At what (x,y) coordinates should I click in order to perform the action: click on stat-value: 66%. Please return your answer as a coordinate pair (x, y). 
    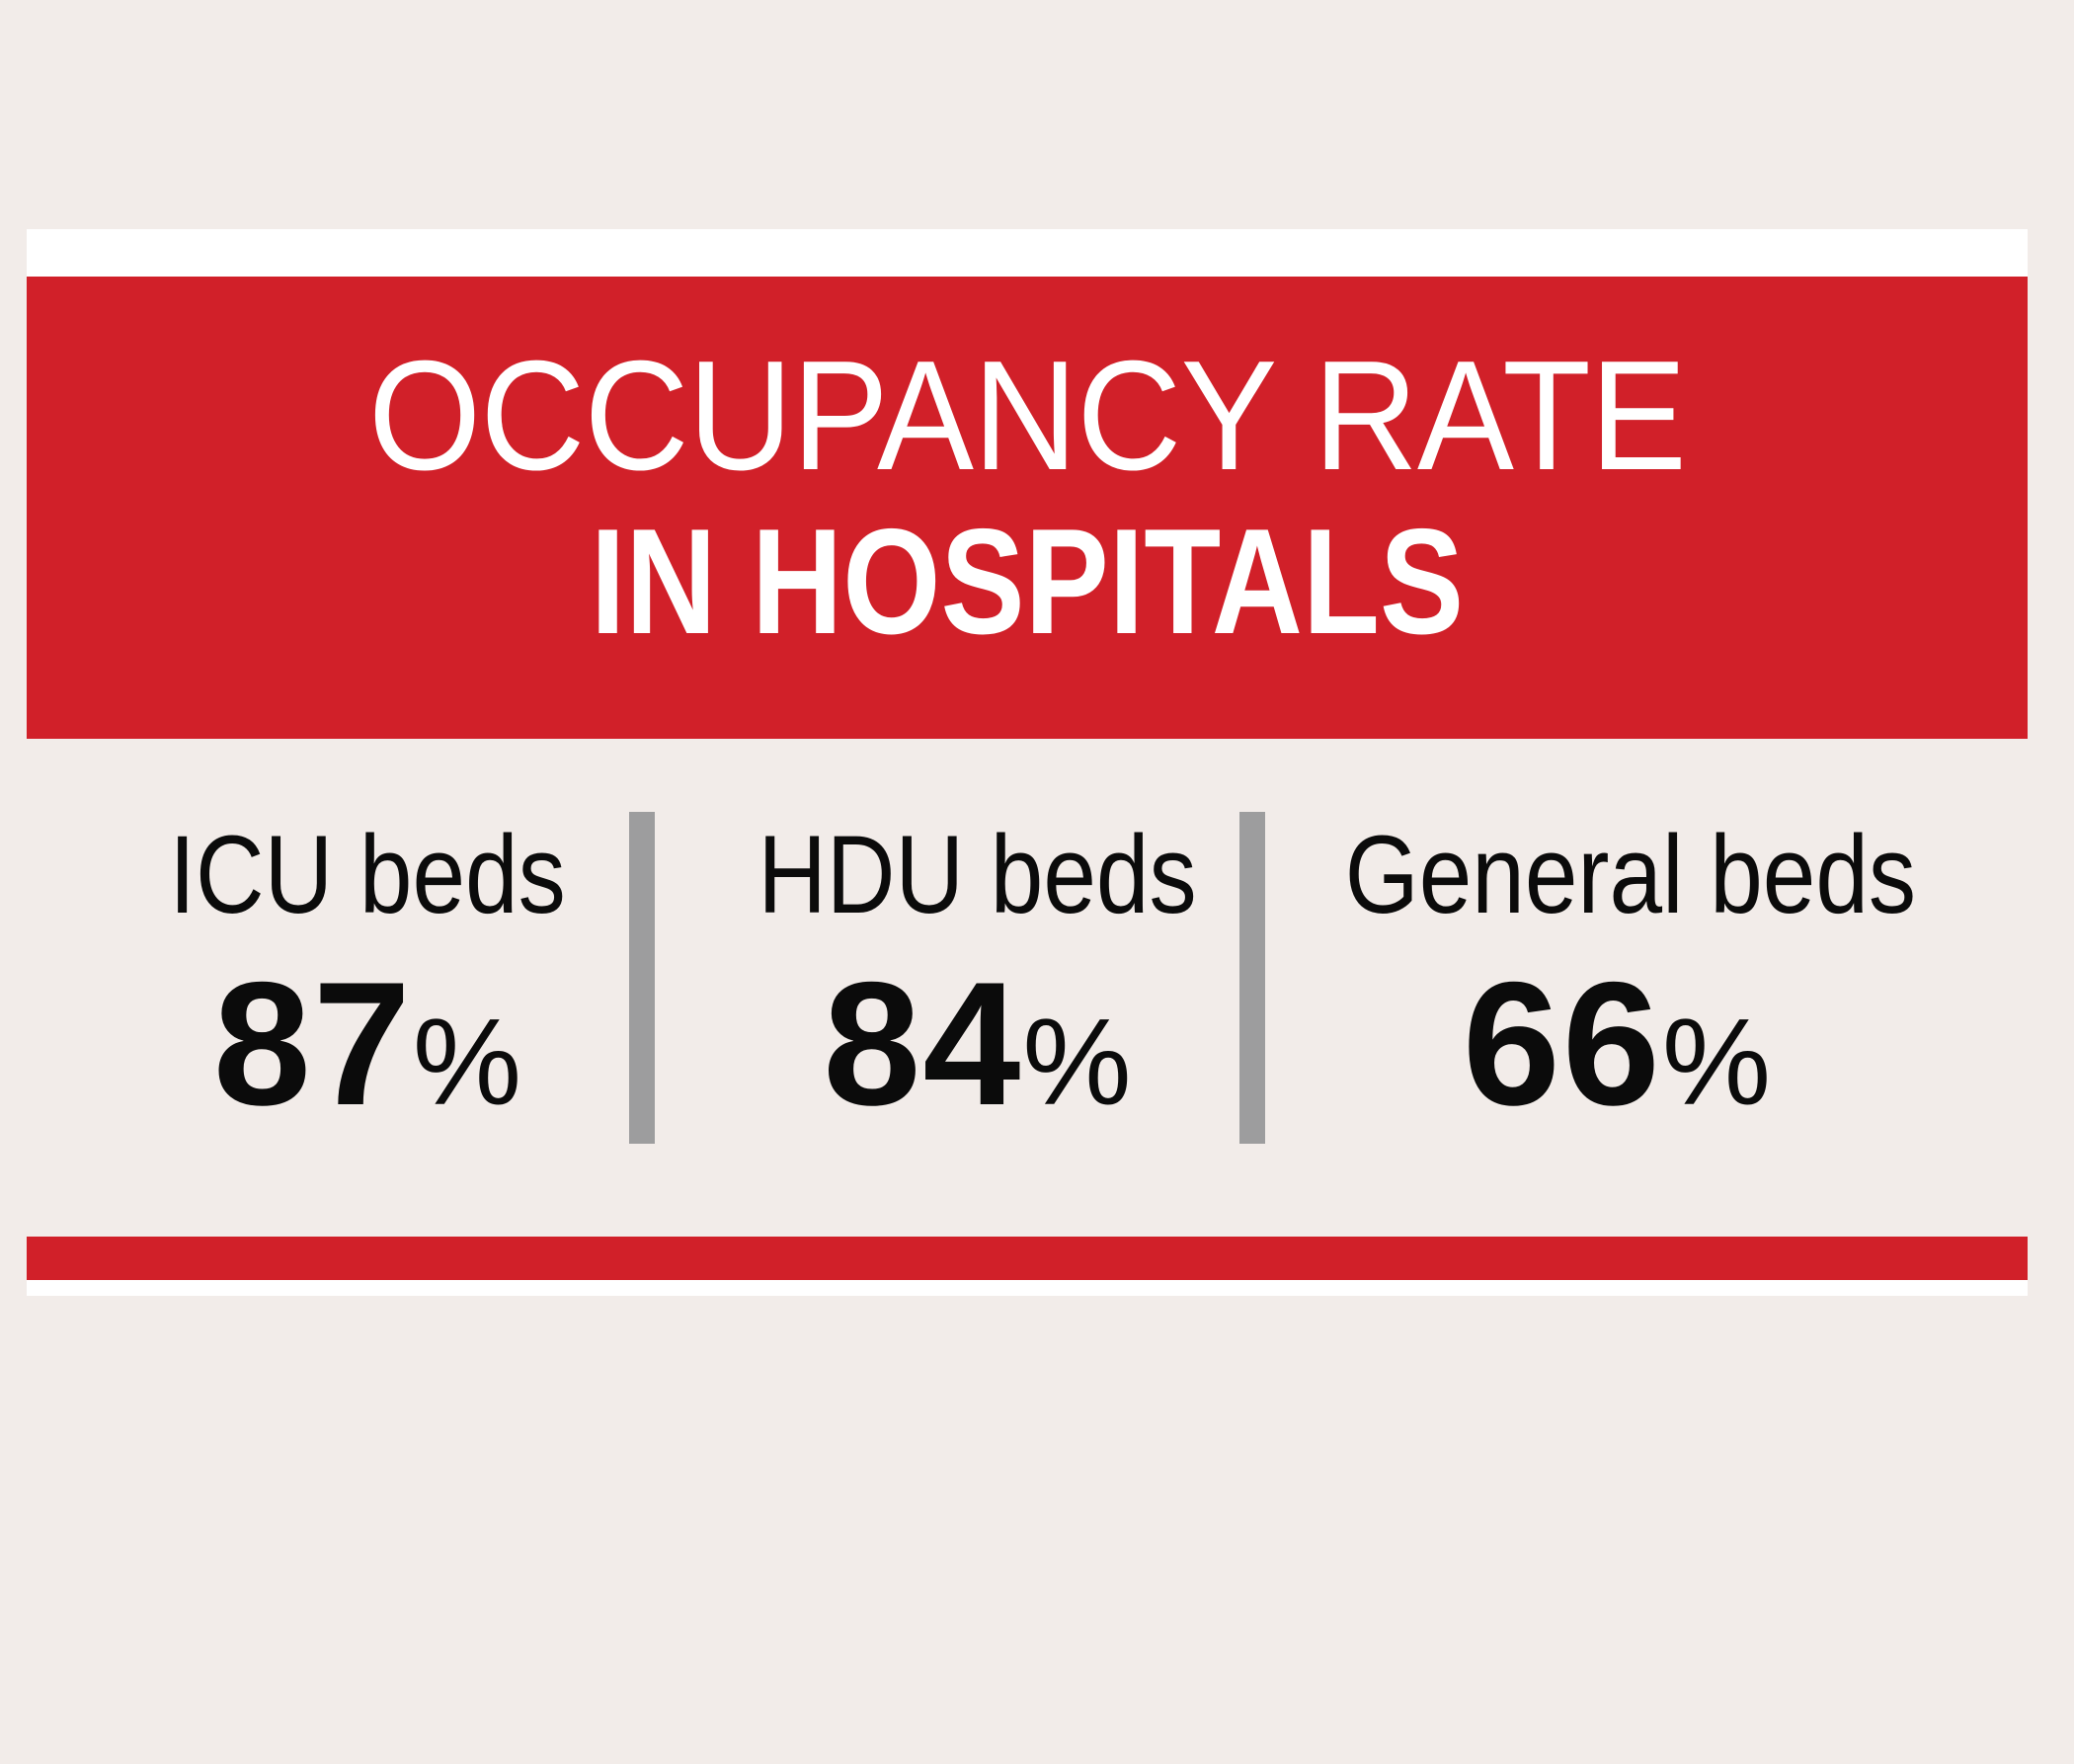
    Looking at the image, I should click on (1617, 1044).